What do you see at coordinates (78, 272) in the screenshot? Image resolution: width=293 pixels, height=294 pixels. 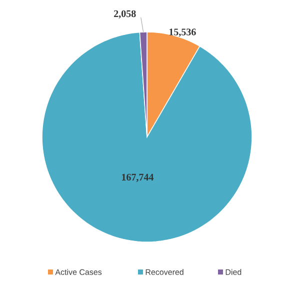 I see `legend-label: Active Cases` at bounding box center [78, 272].